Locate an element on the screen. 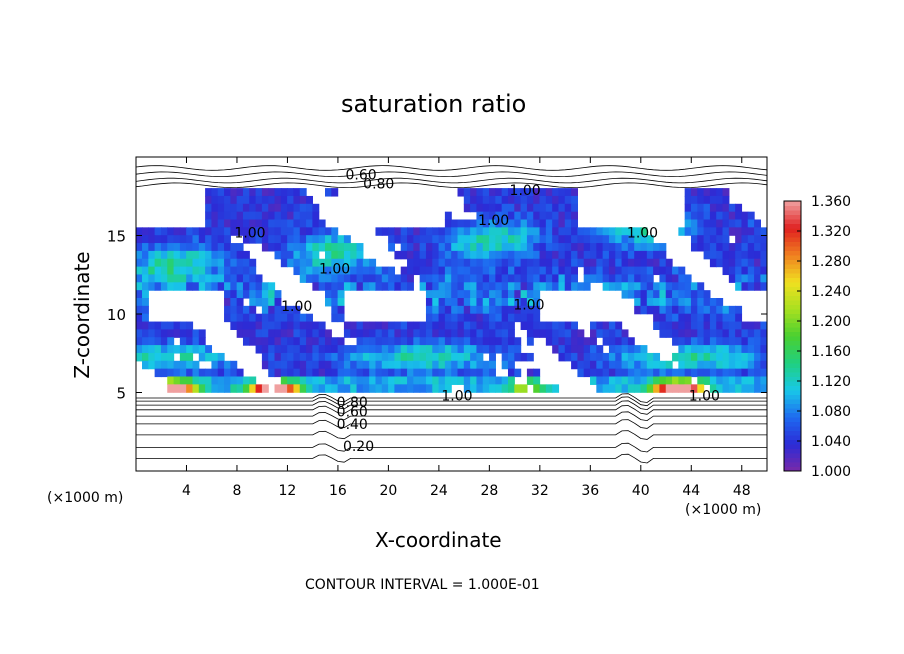  x-unit-right: (×1000 m) is located at coordinates (723, 510).